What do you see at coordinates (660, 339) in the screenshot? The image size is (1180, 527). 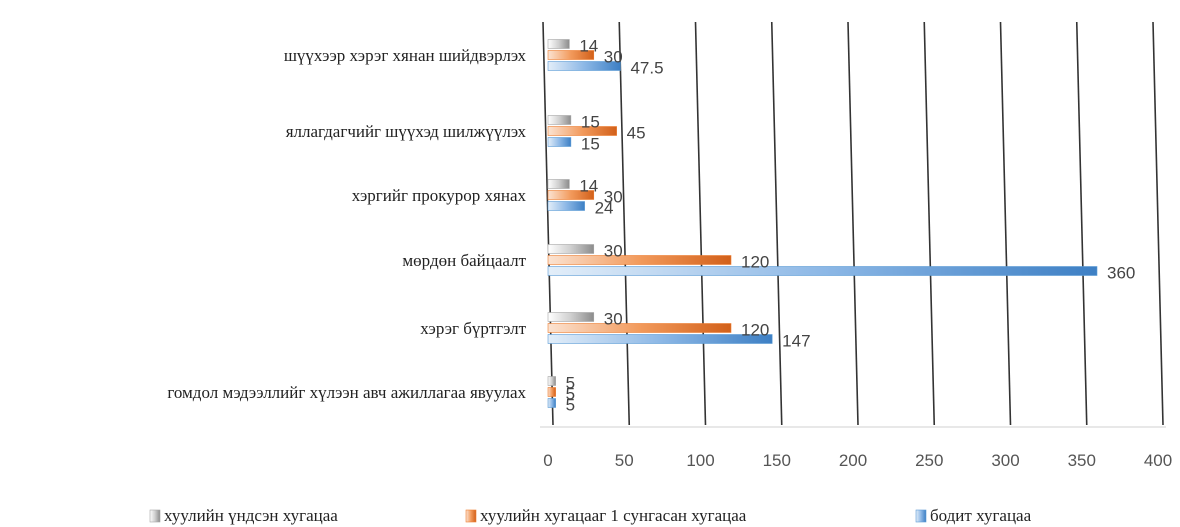 I see `bar-4-бодит-хугацаа` at bounding box center [660, 339].